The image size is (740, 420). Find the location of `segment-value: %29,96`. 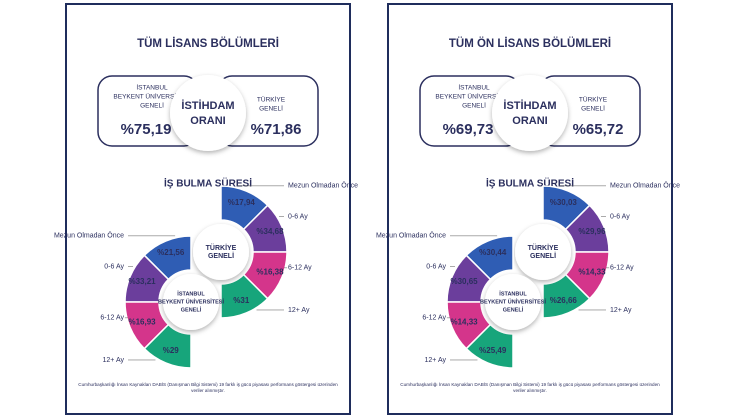

segment-value: %29,96 is located at coordinates (592, 231).